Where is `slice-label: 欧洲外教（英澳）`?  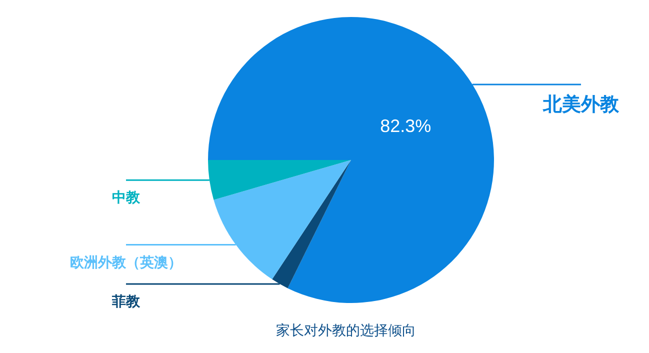
slice-label: 欧洲外教（英澳） is located at coordinates (126, 262).